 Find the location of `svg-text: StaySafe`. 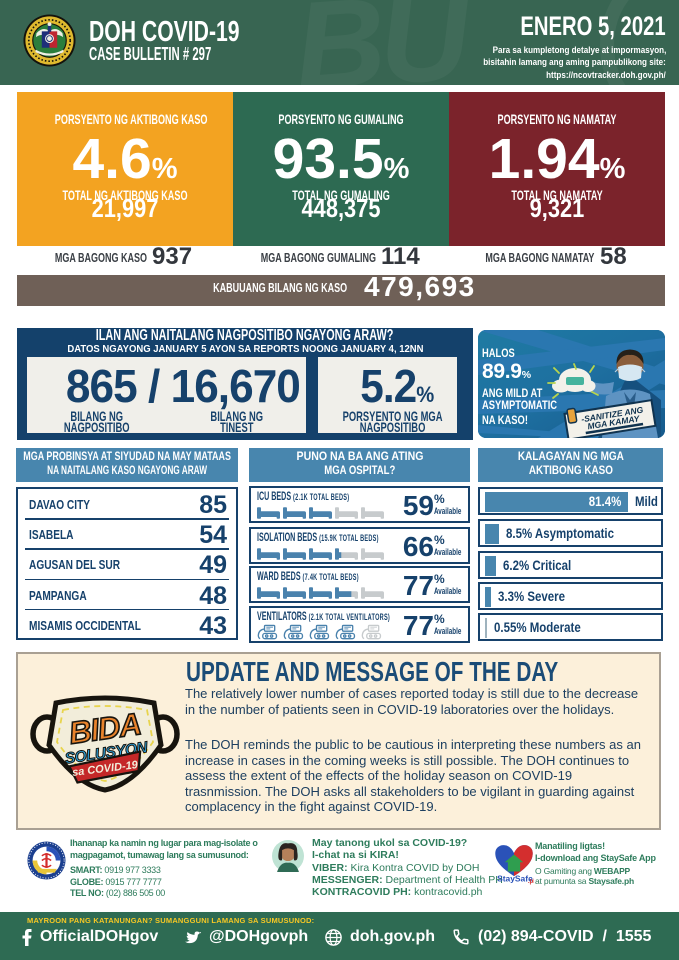

svg-text: StaySafe is located at coordinates (515, 878).